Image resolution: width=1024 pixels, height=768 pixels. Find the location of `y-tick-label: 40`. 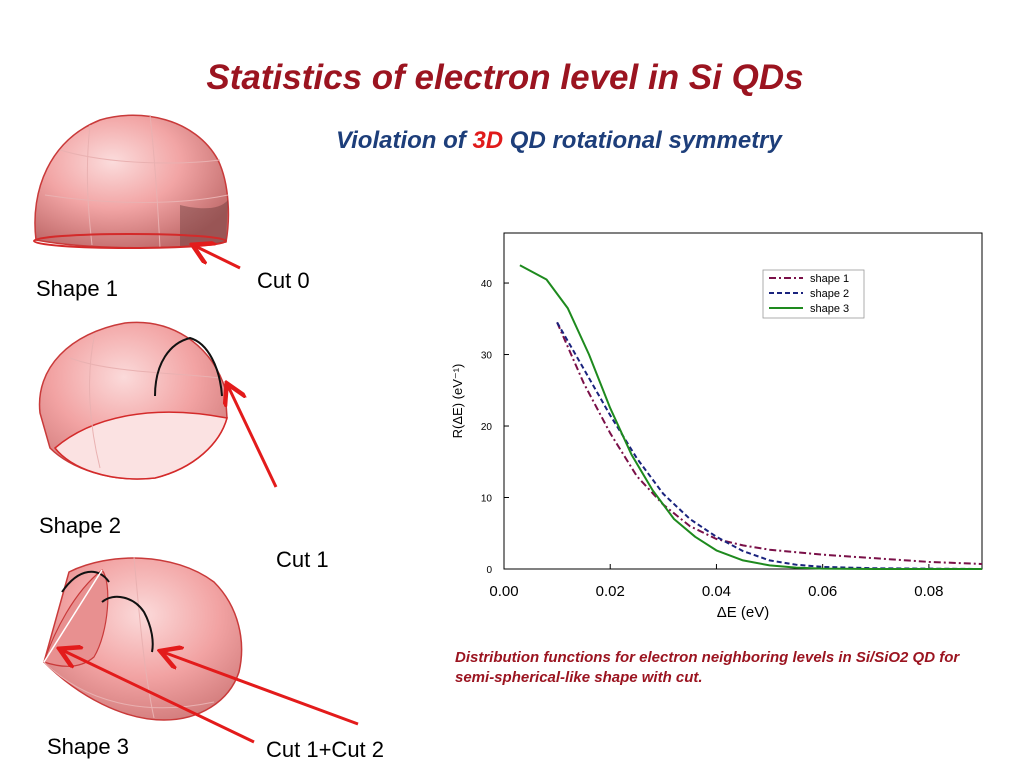

y-tick-label: 40 is located at coordinates (487, 284).